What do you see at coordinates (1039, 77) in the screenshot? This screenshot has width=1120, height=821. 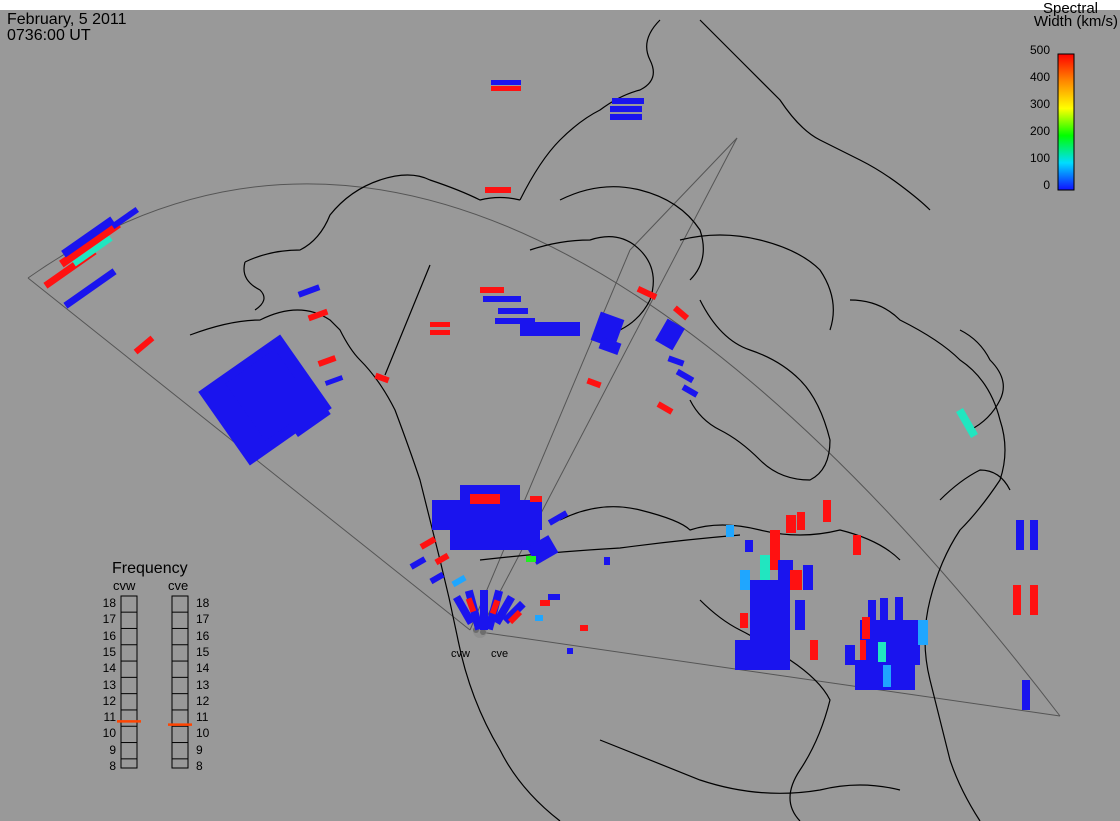 I see `colorbar-tick-400: 400` at bounding box center [1039, 77].